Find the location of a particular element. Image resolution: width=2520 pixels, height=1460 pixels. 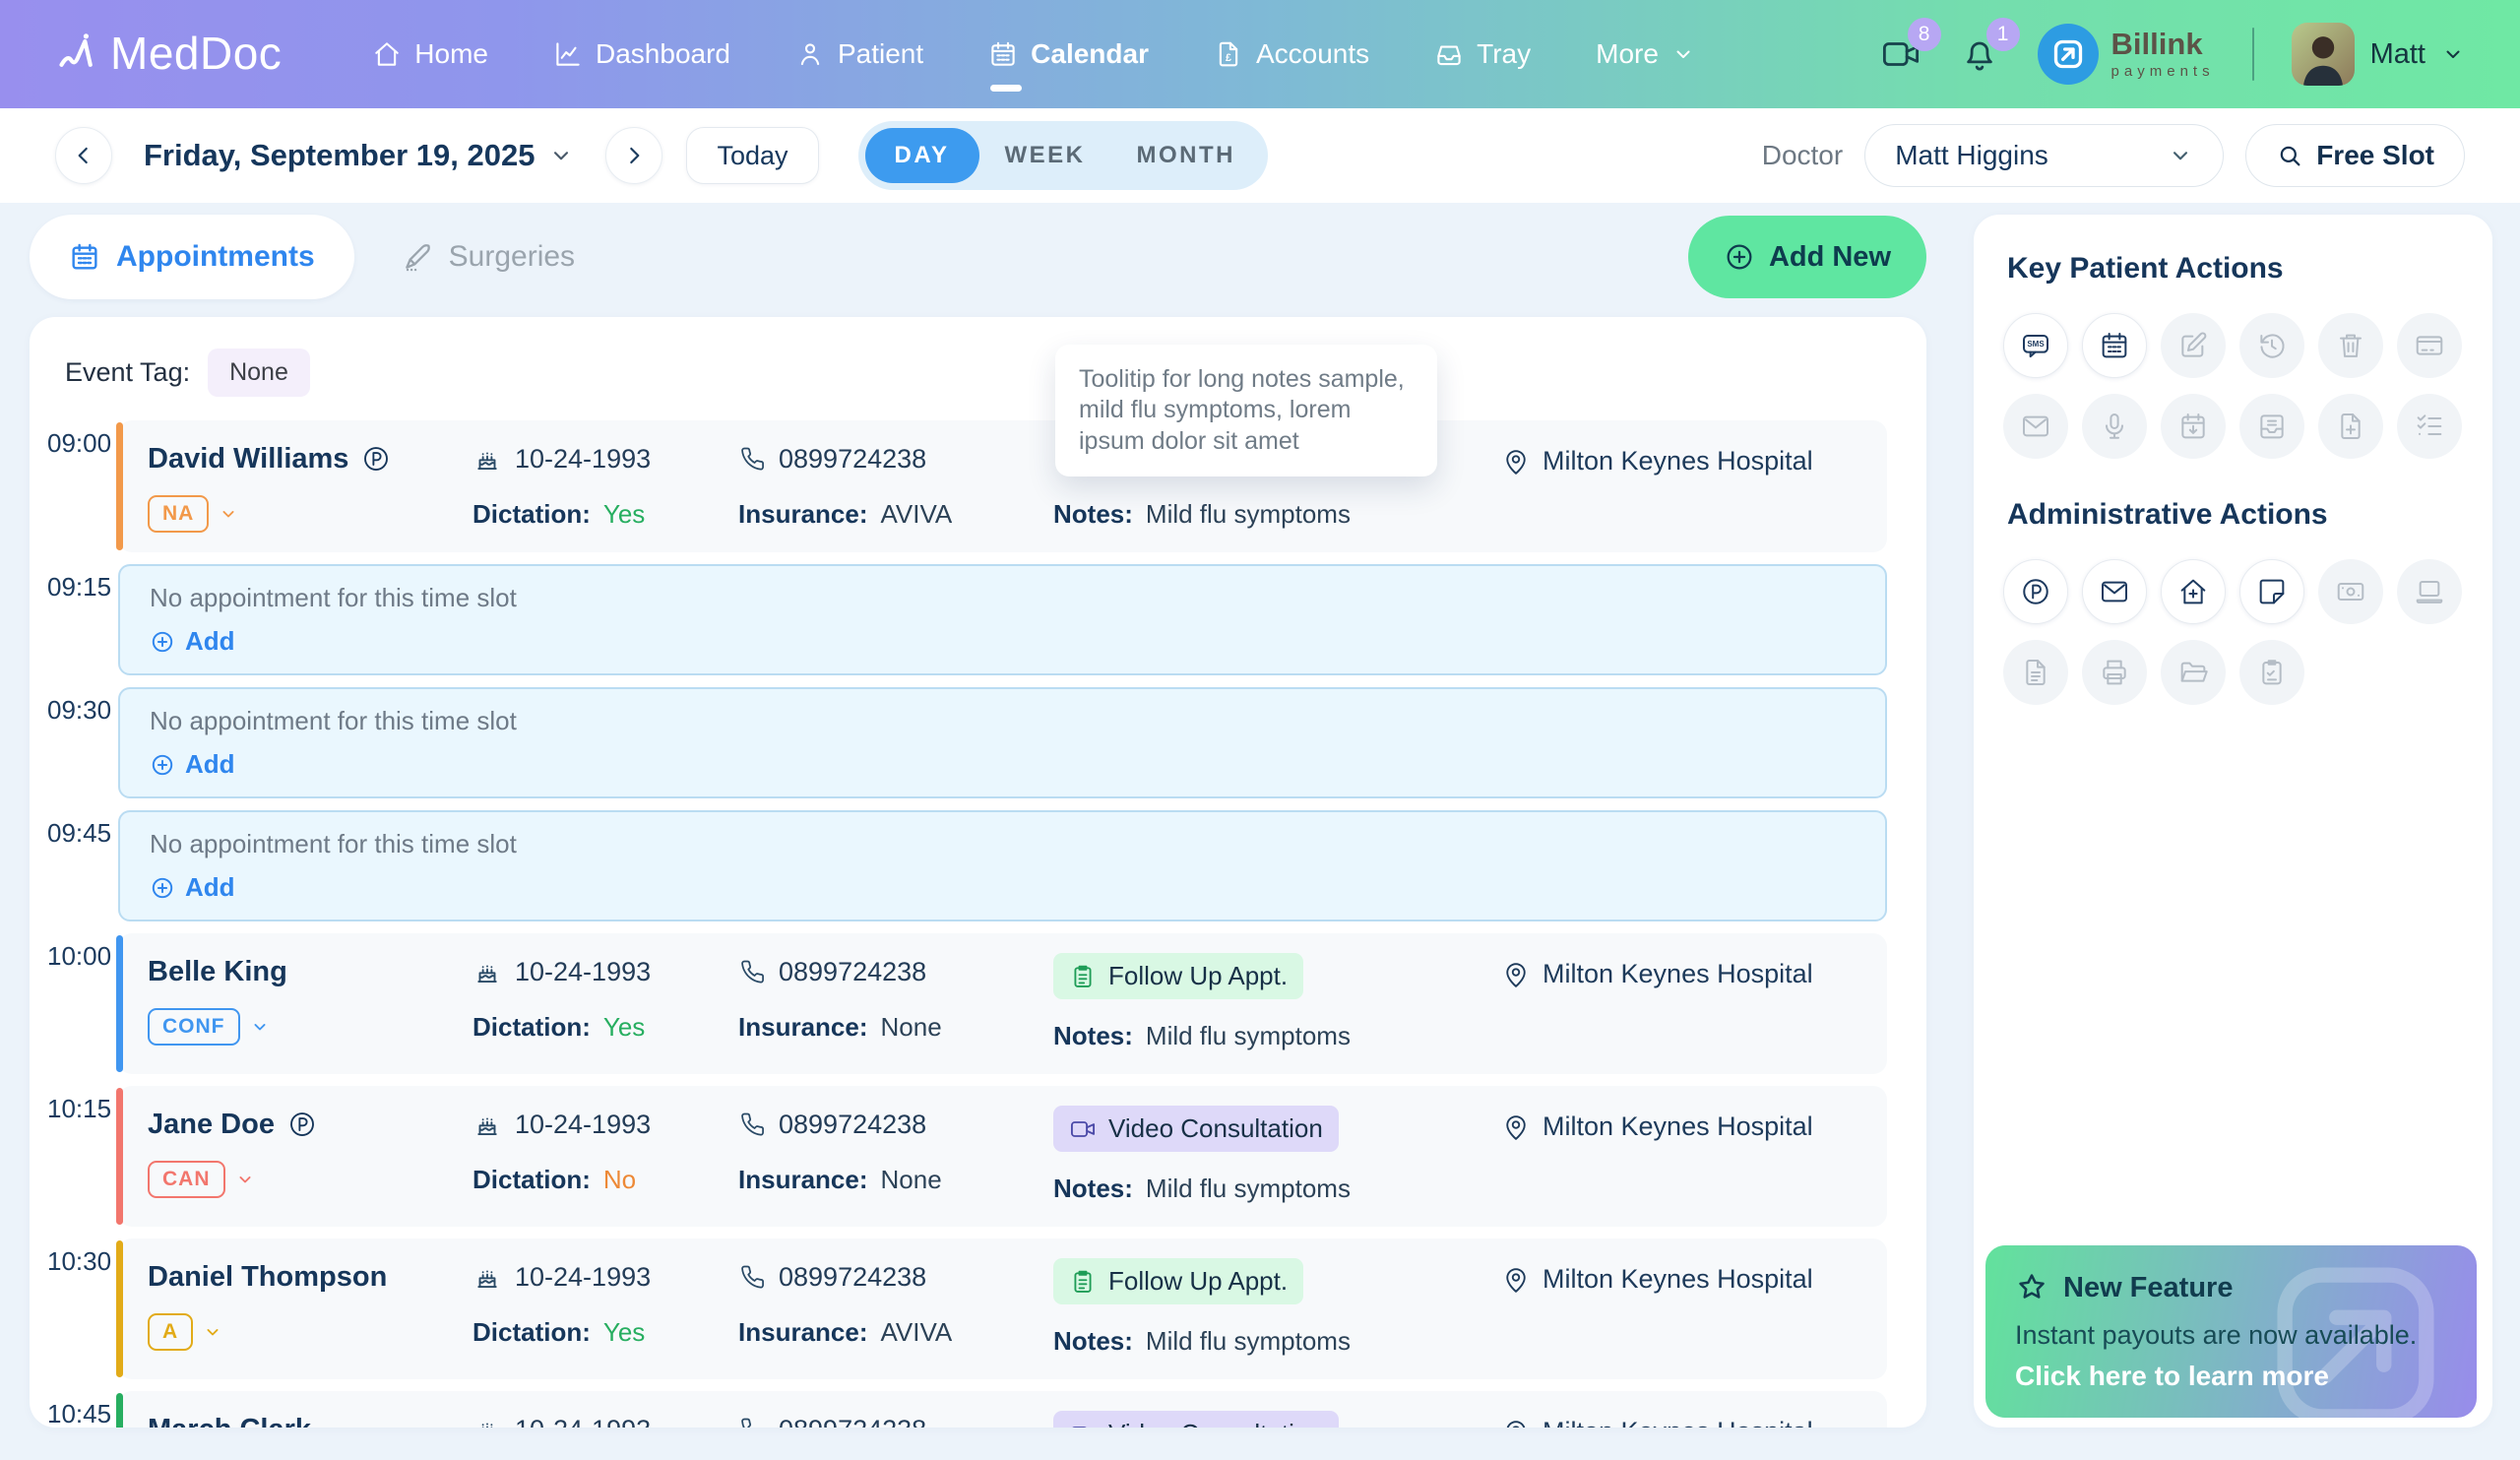

clipboard-icon is located at coordinates (1083, 1282).